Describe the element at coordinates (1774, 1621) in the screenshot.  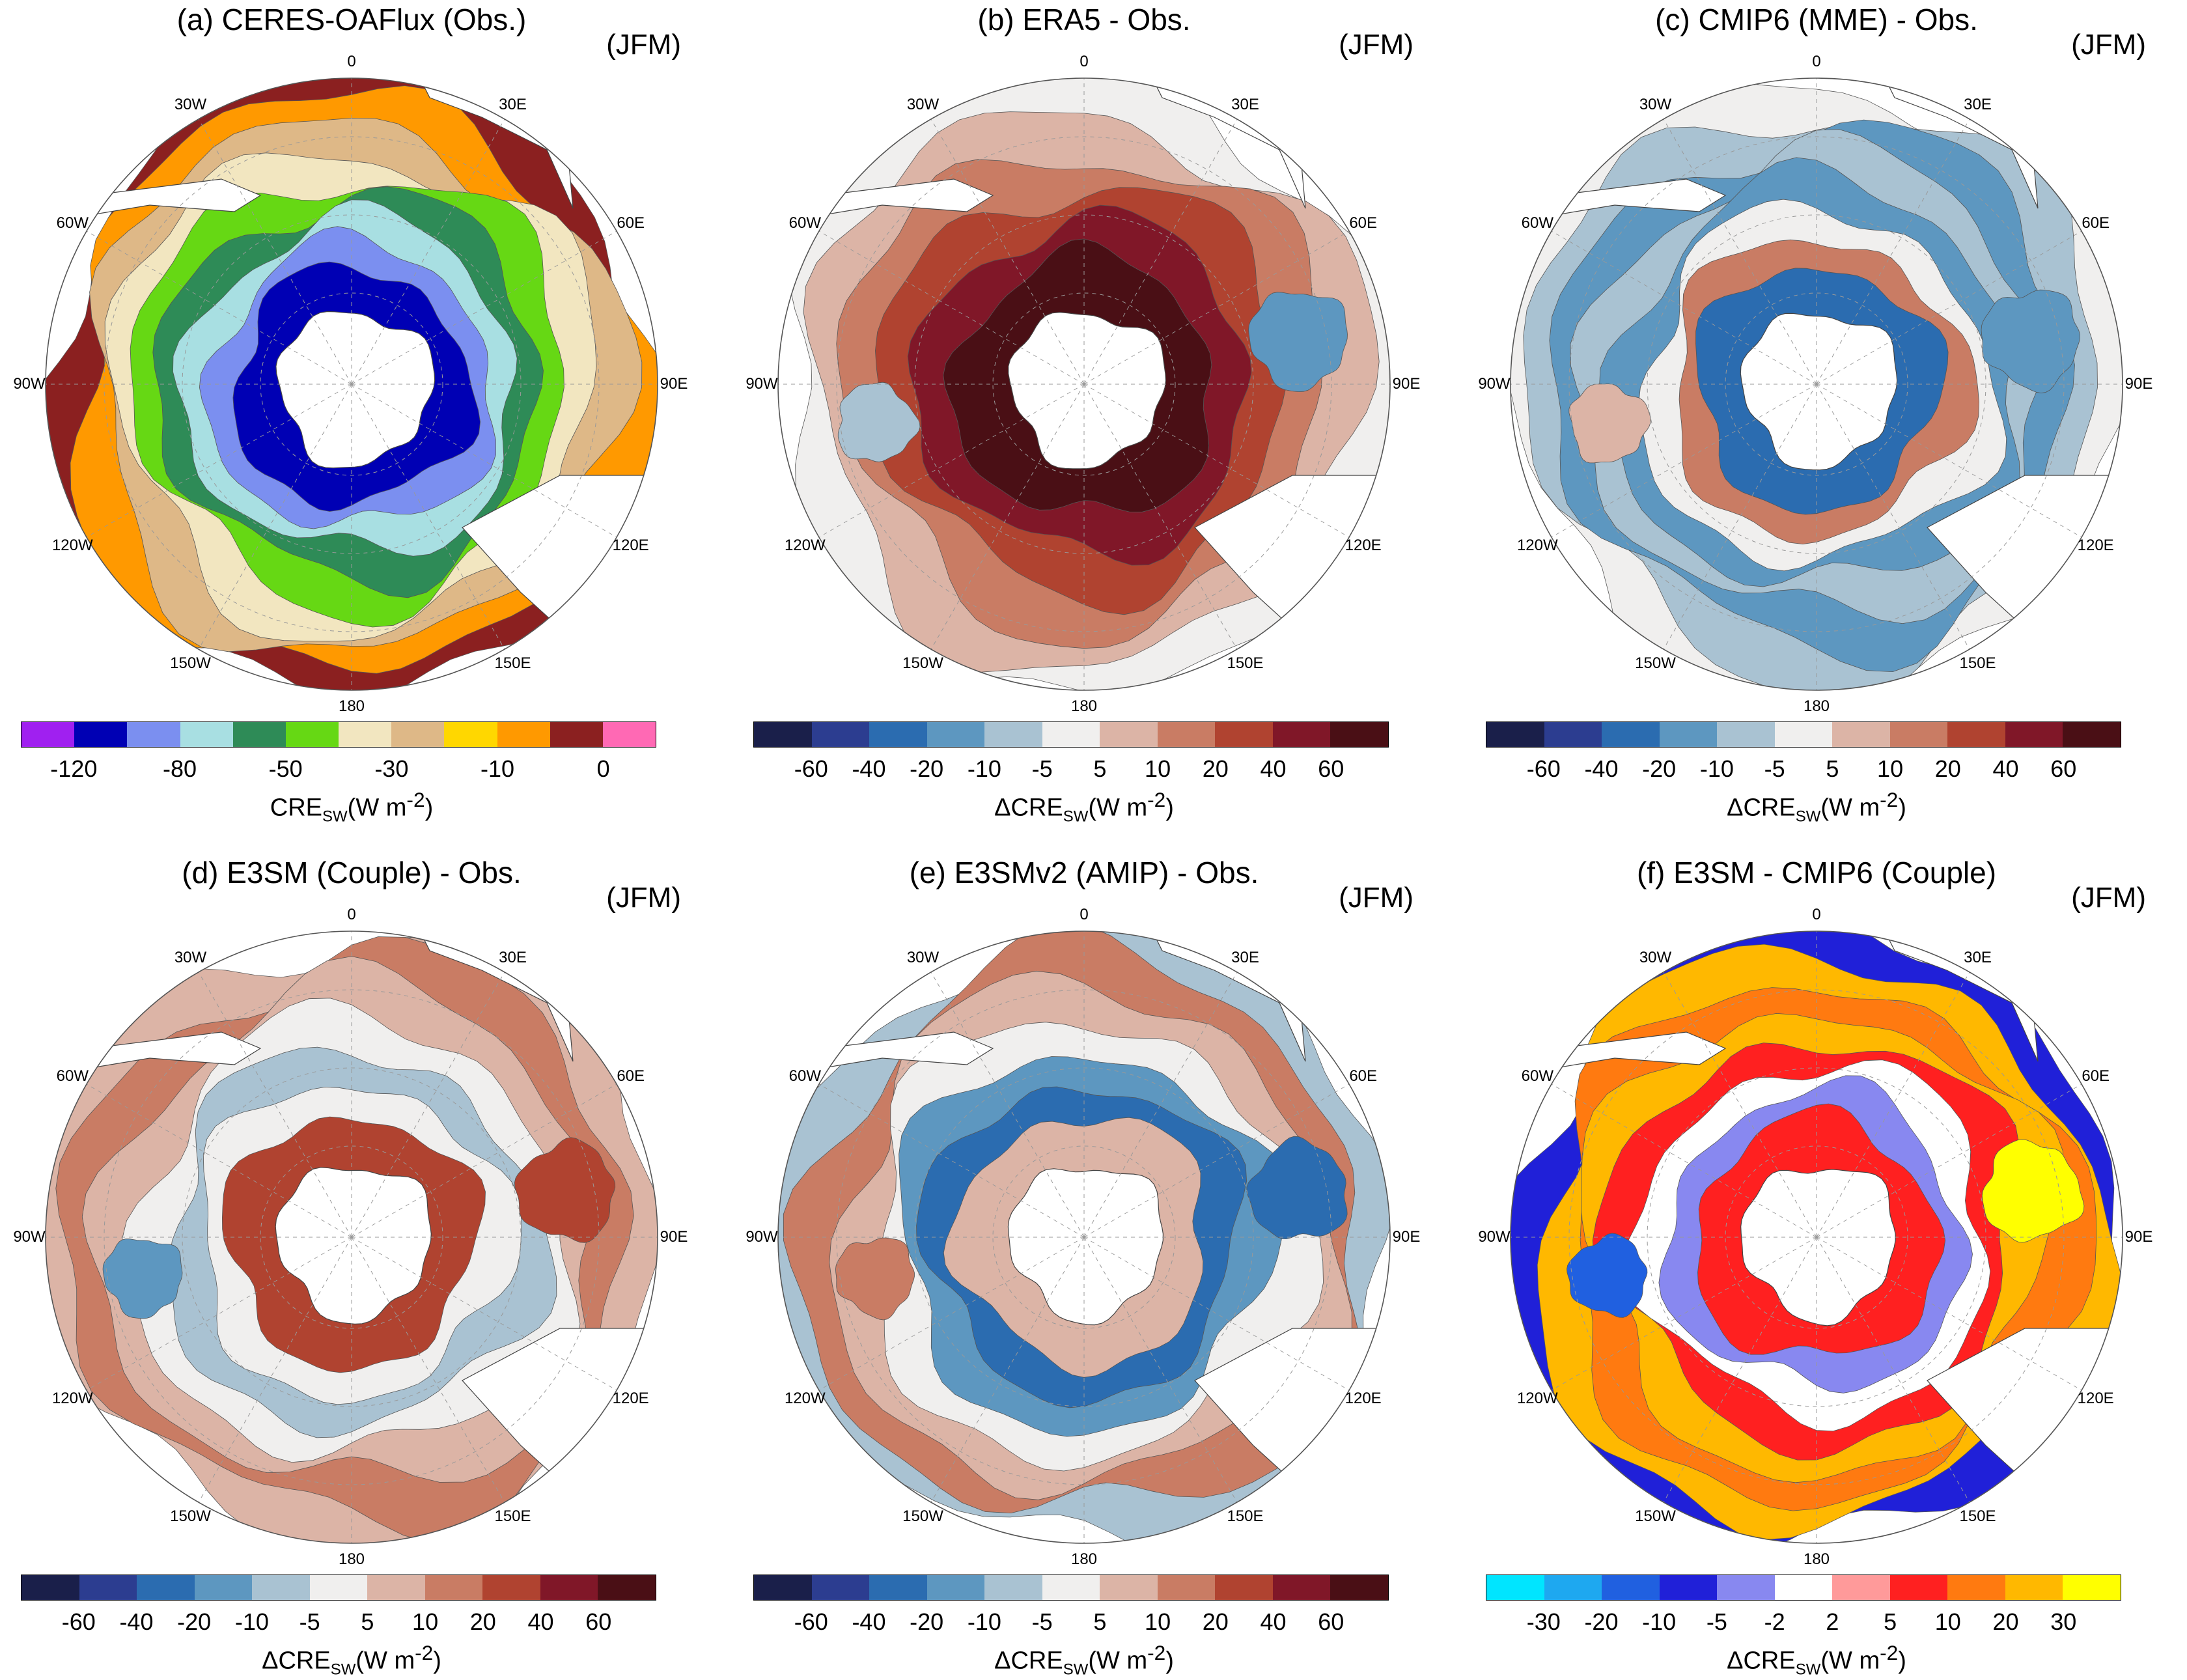
I see `colorbar-tick-label: -2` at that location.